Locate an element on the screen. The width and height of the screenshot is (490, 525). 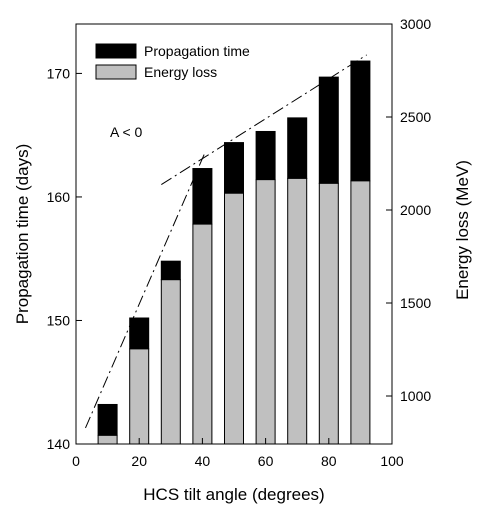
x-axis-ticks: 0 20 40 60 80 100 is located at coordinates (238, 453).